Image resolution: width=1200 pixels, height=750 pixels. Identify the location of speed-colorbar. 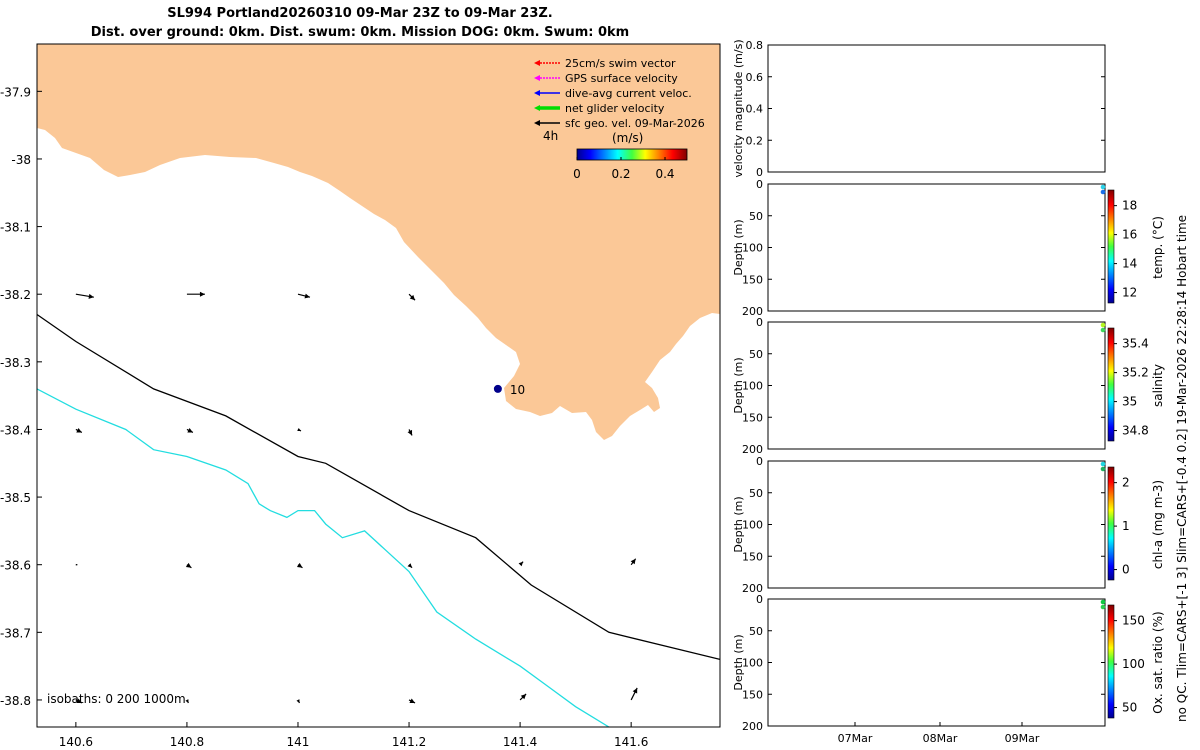
(632, 154).